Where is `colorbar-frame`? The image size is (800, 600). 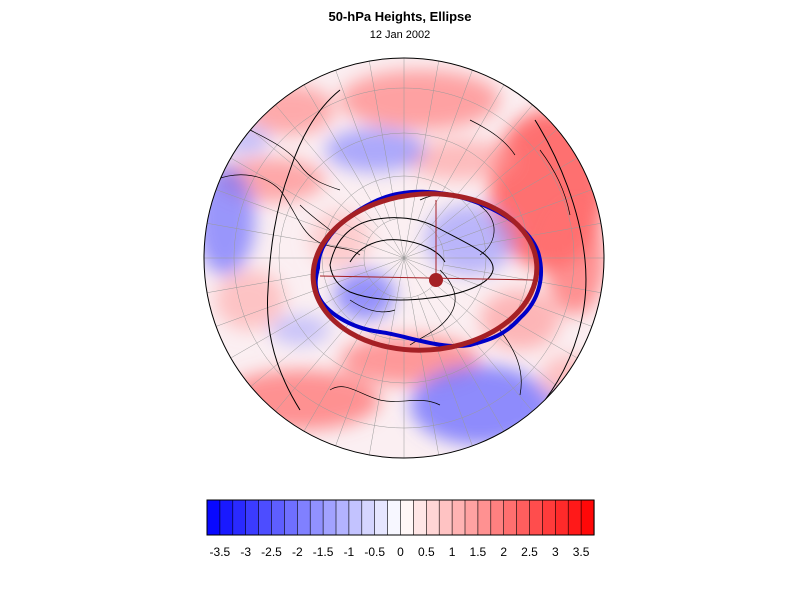 colorbar-frame is located at coordinates (400, 517).